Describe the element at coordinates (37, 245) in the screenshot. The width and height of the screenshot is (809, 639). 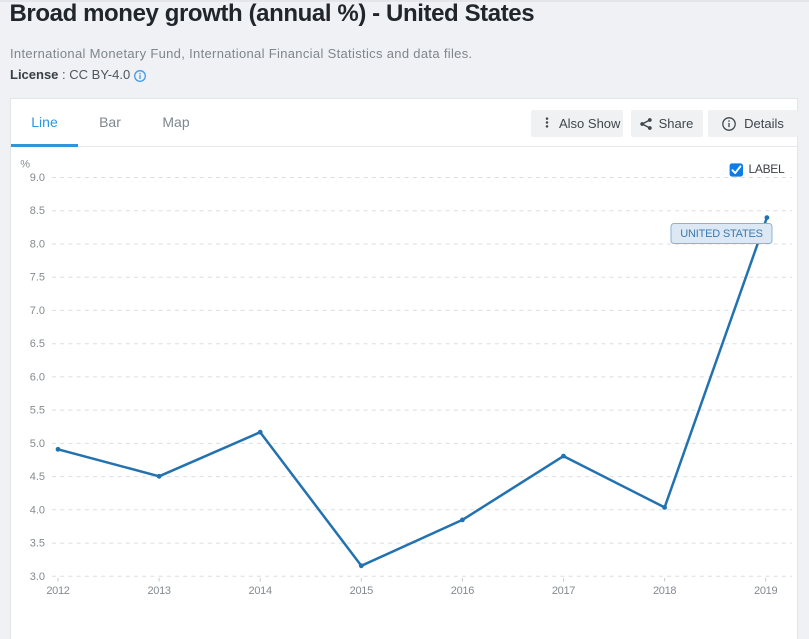
I see `svg-text: 8.0` at that location.